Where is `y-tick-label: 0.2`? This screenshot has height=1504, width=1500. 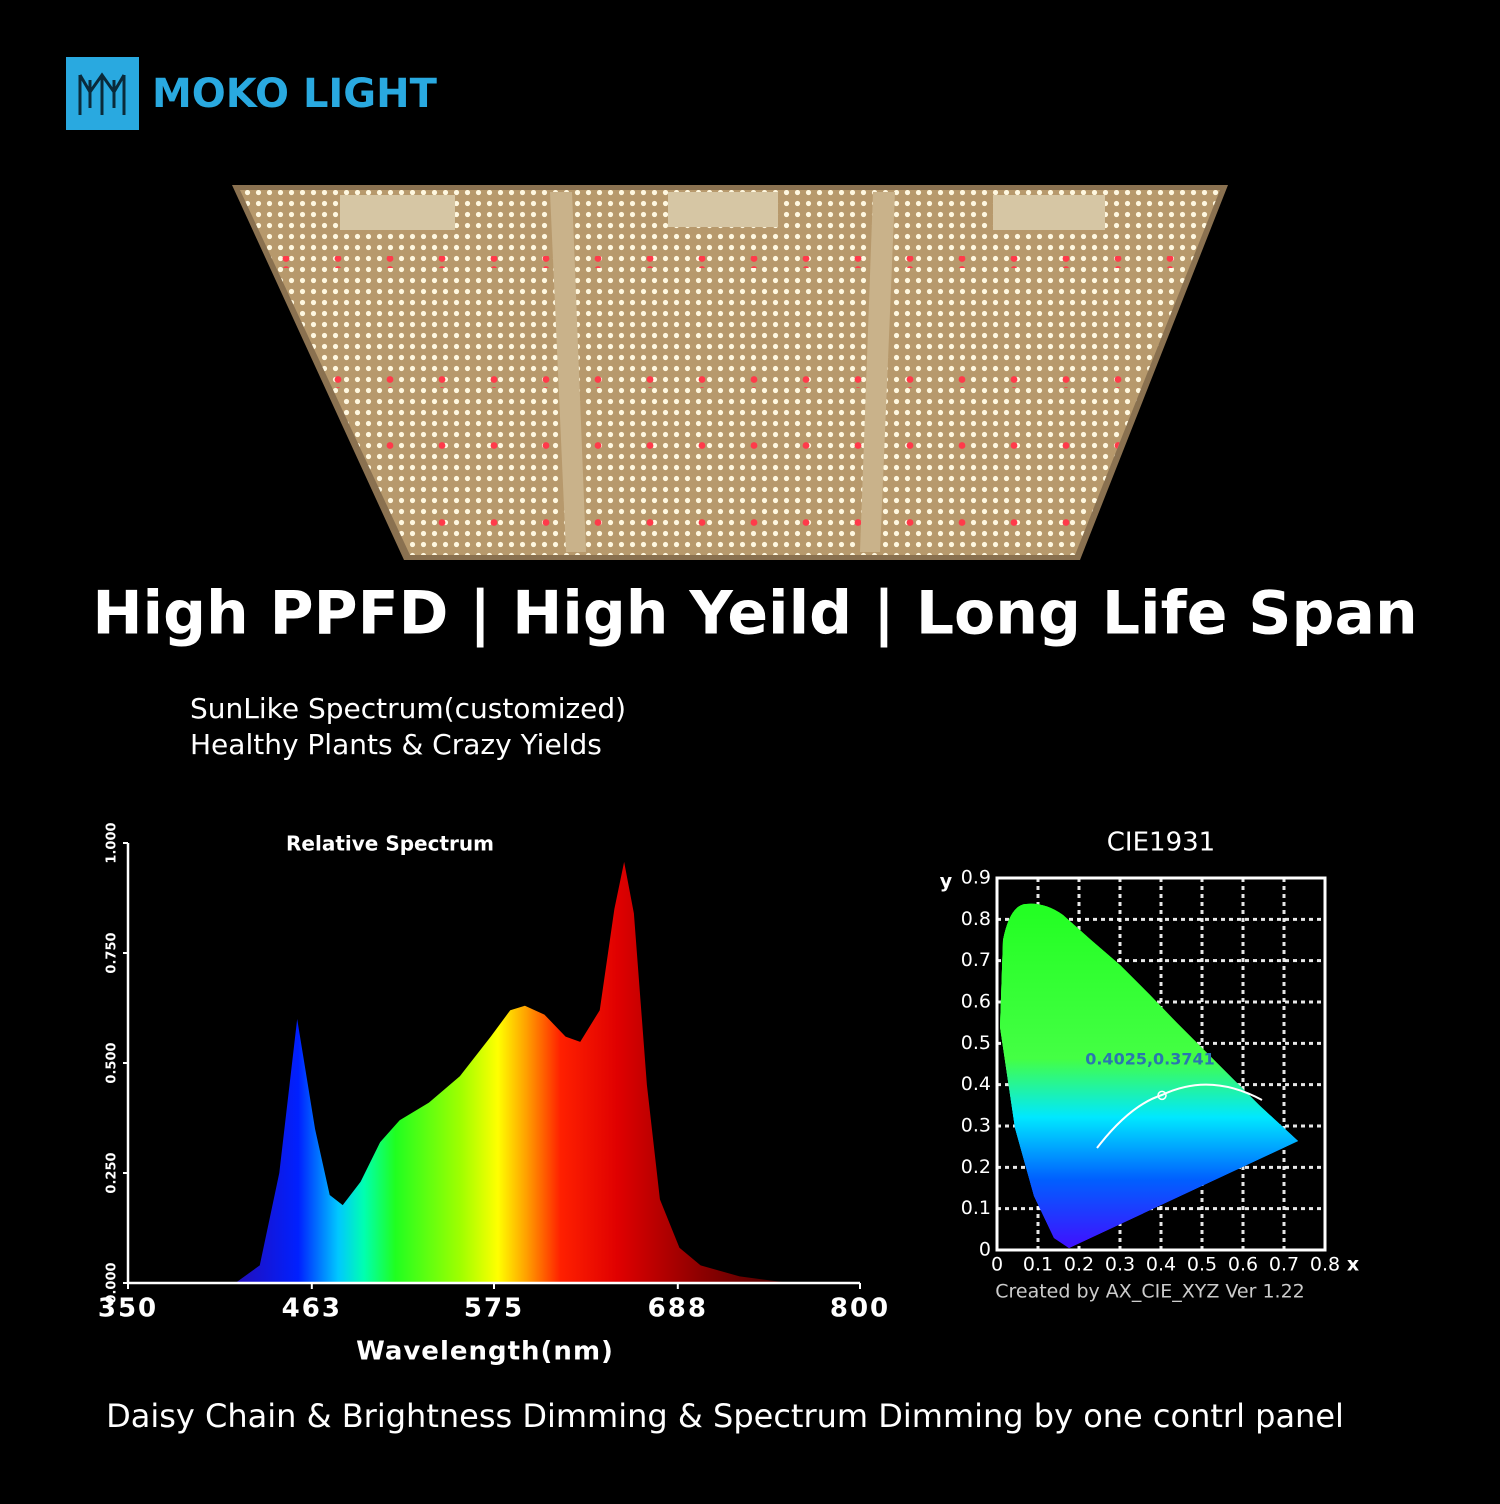
y-tick-label: 0.2 is located at coordinates (976, 1167).